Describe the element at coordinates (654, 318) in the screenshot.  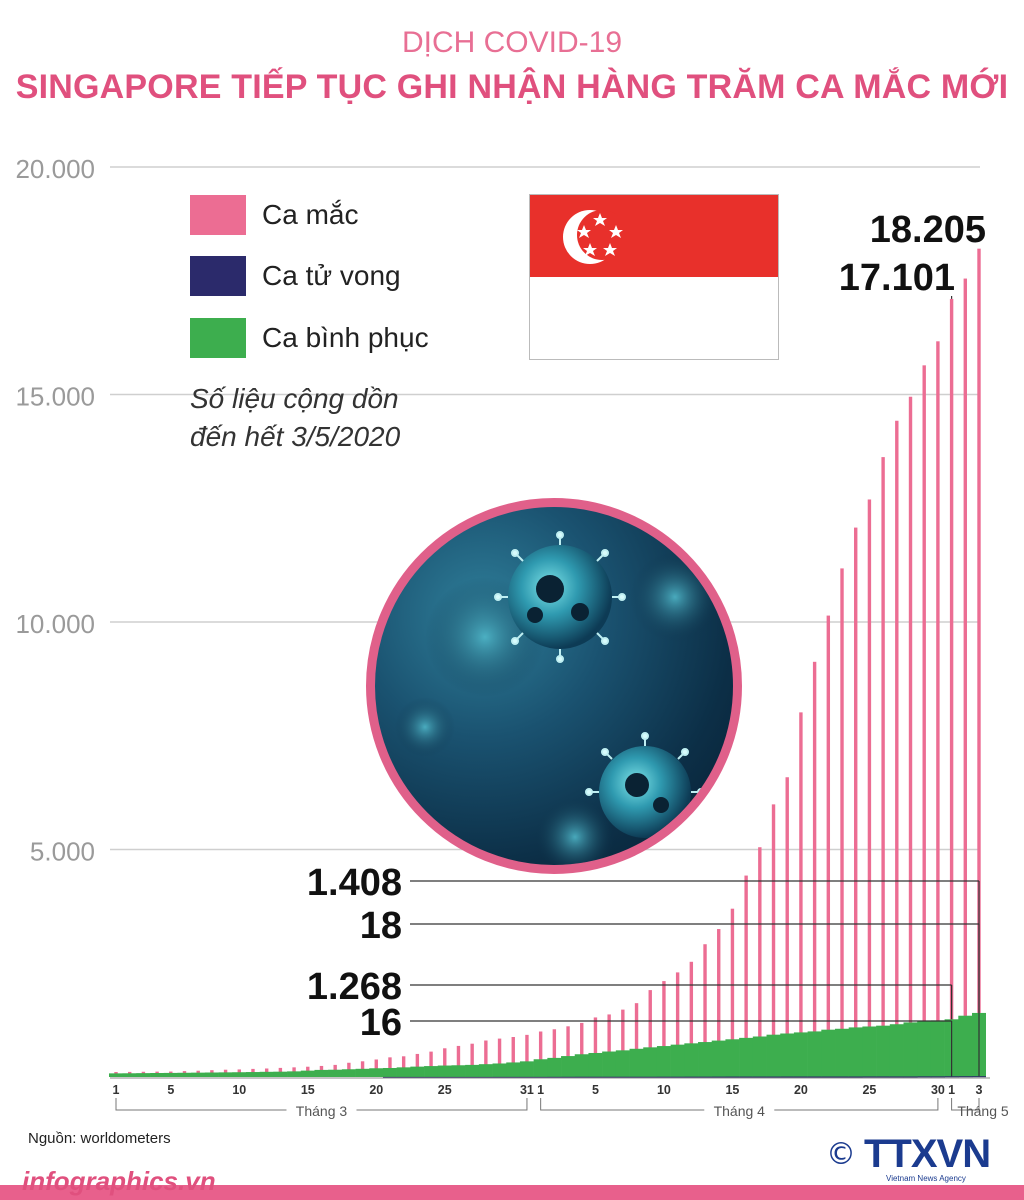
I see `flag-white-band` at that location.